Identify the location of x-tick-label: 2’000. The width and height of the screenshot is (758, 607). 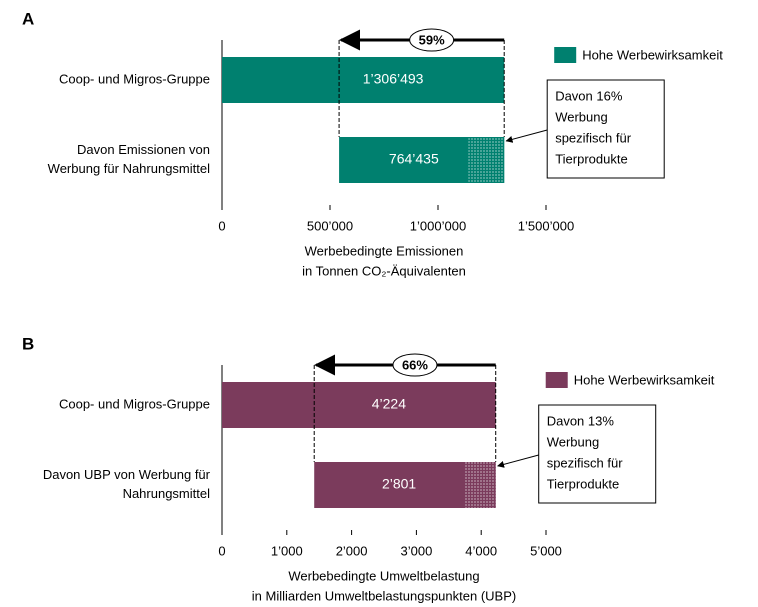
(352, 550).